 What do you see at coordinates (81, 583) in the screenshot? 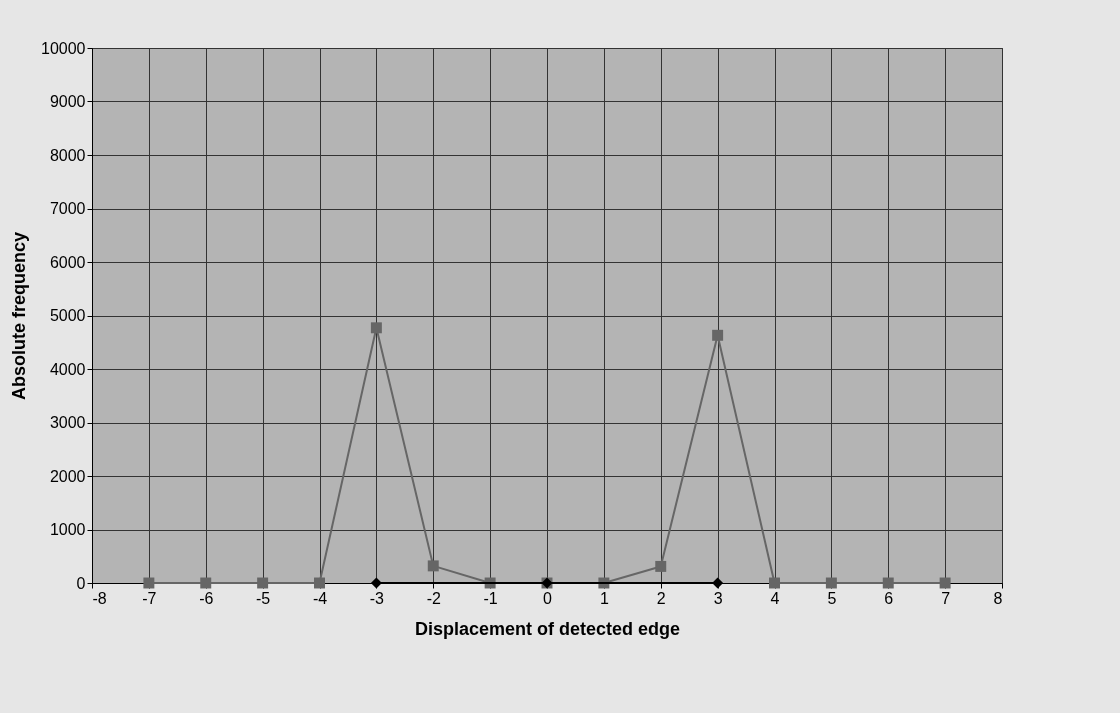
I see `y-tick-label: 0` at bounding box center [81, 583].